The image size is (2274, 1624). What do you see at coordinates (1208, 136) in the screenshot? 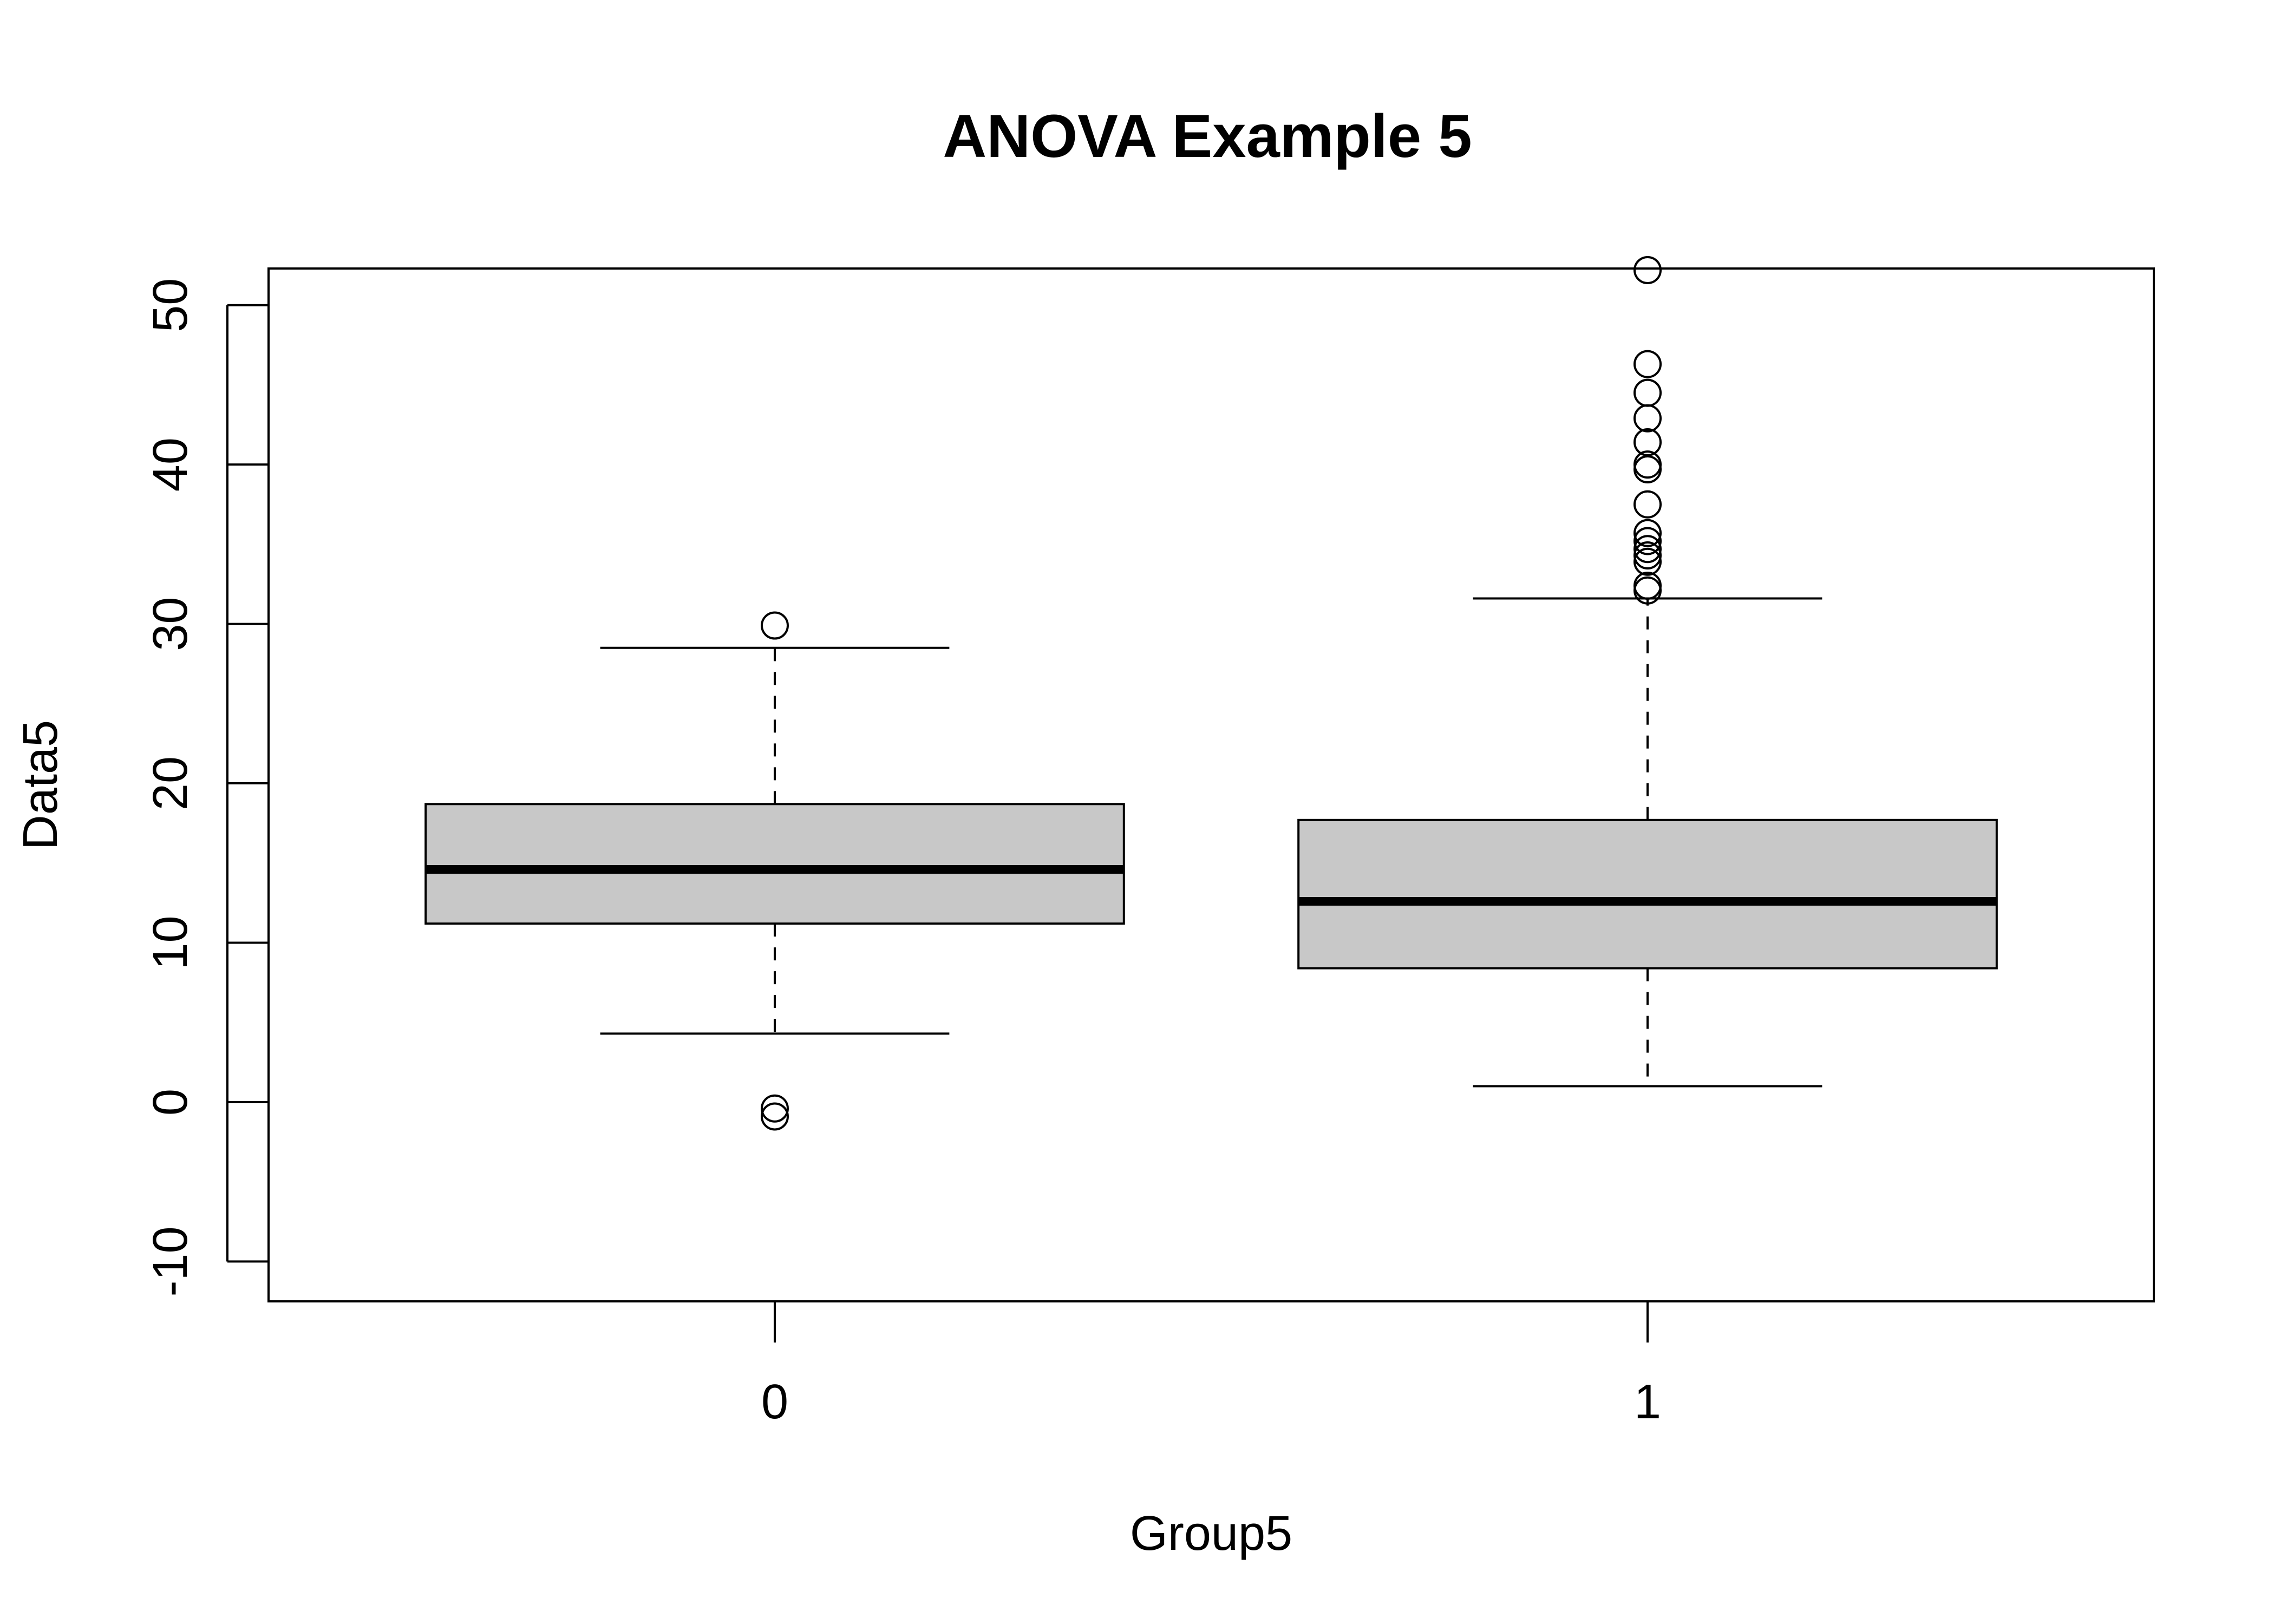
I see `chart-title: ANOVA Example 5` at bounding box center [1208, 136].